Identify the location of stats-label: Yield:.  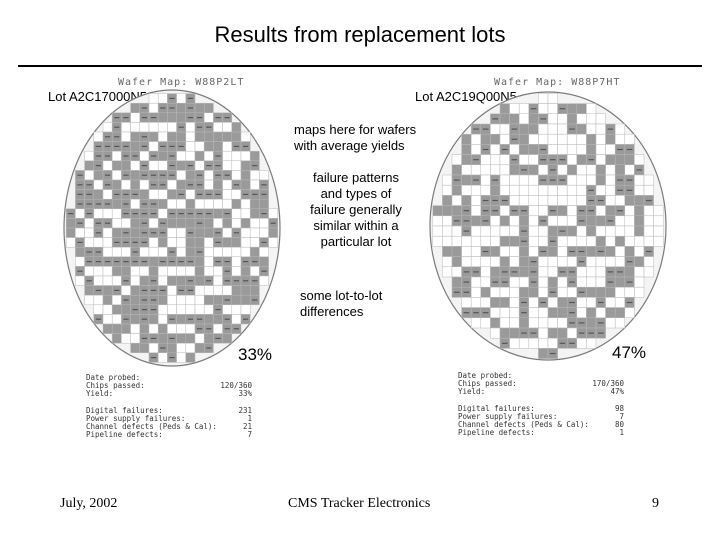
(472, 392).